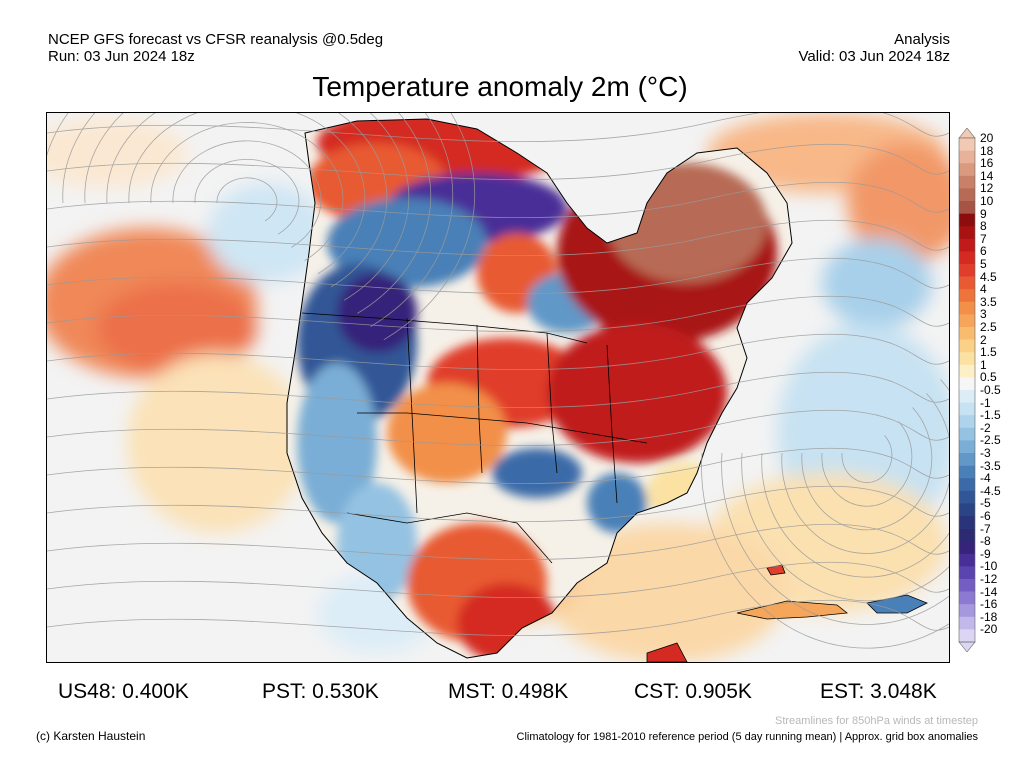 This screenshot has height=768, width=1024. What do you see at coordinates (989, 629) in the screenshot?
I see `colorbar-label: -20` at bounding box center [989, 629].